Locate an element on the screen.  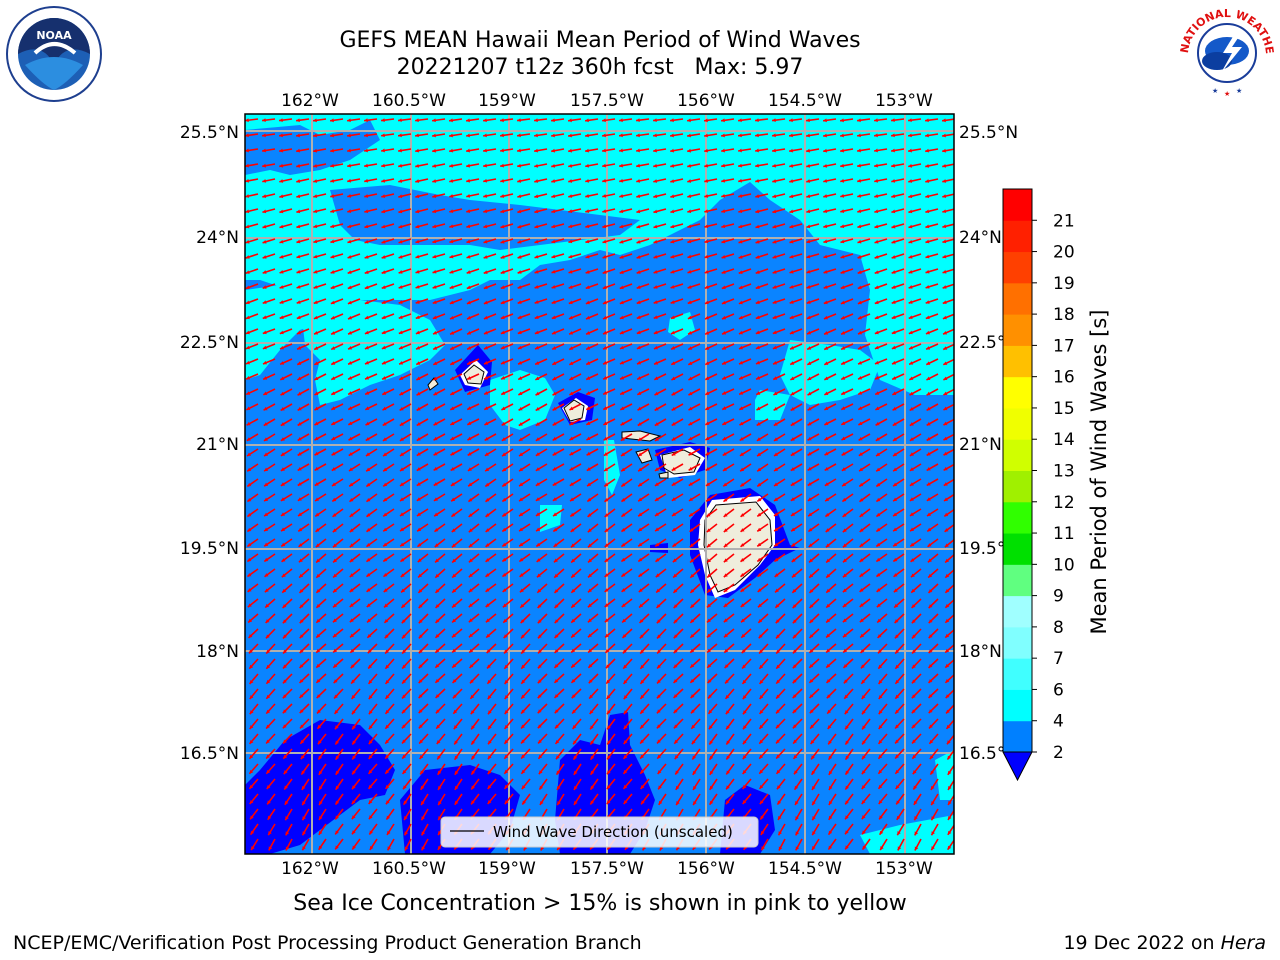
lat-label-left: 16.5°N is located at coordinates (209, 754).